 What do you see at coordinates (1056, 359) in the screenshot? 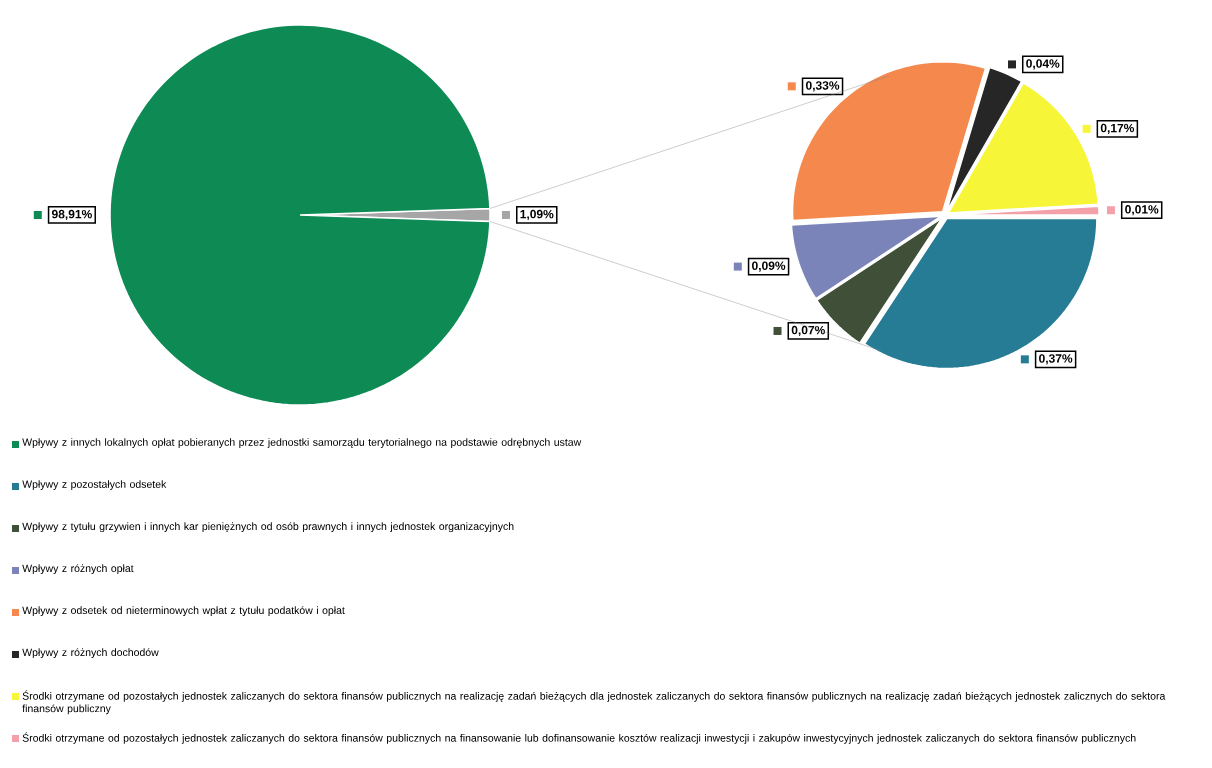
I see `data-label: 0,37%` at bounding box center [1056, 359].